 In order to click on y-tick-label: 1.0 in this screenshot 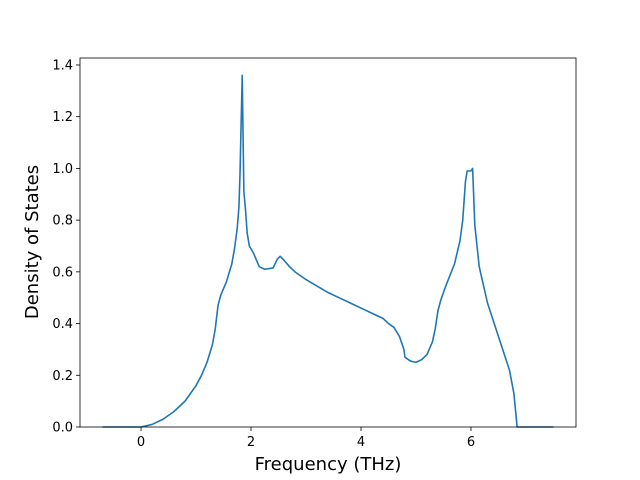, I will do `click(62, 169)`.